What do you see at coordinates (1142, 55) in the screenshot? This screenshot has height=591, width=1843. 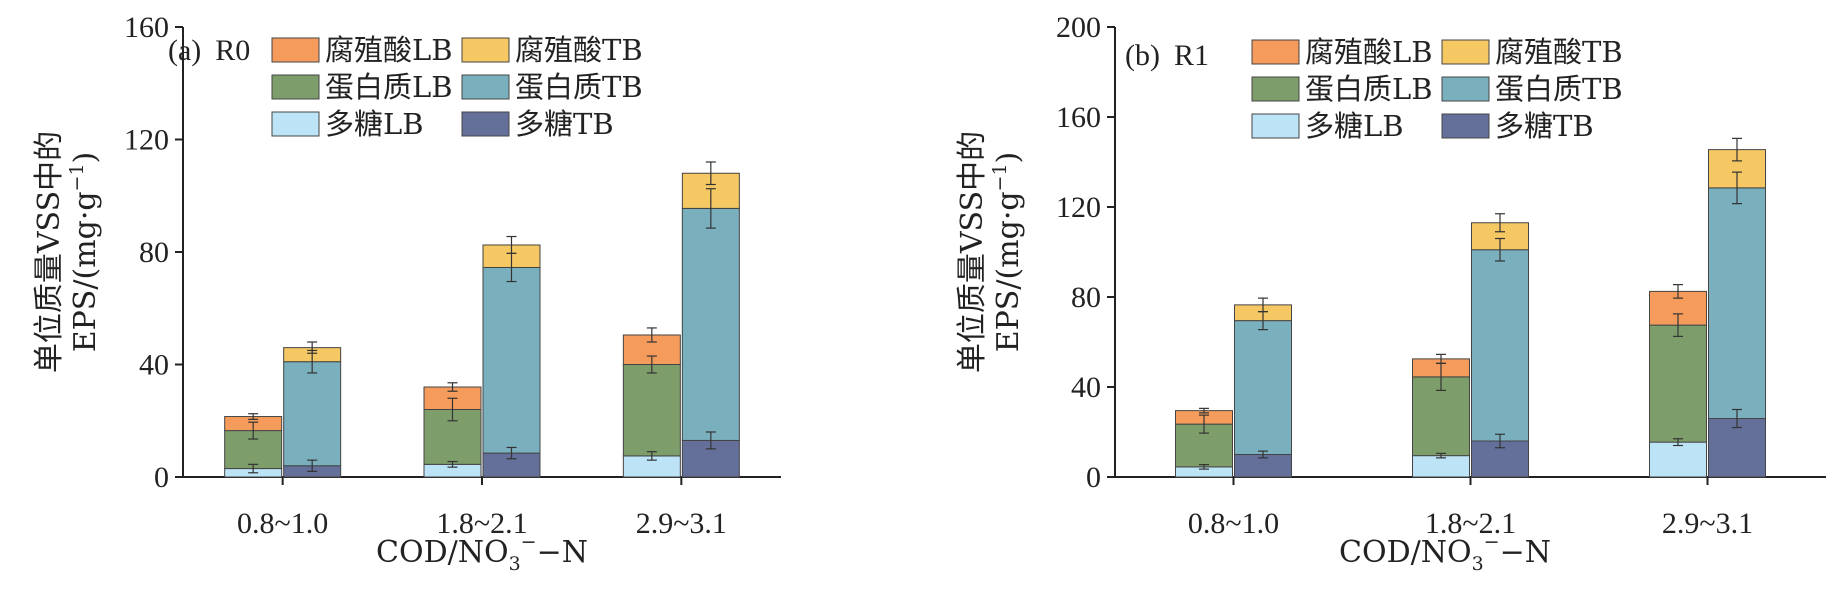 I see `panel-letter: (b)` at bounding box center [1142, 55].